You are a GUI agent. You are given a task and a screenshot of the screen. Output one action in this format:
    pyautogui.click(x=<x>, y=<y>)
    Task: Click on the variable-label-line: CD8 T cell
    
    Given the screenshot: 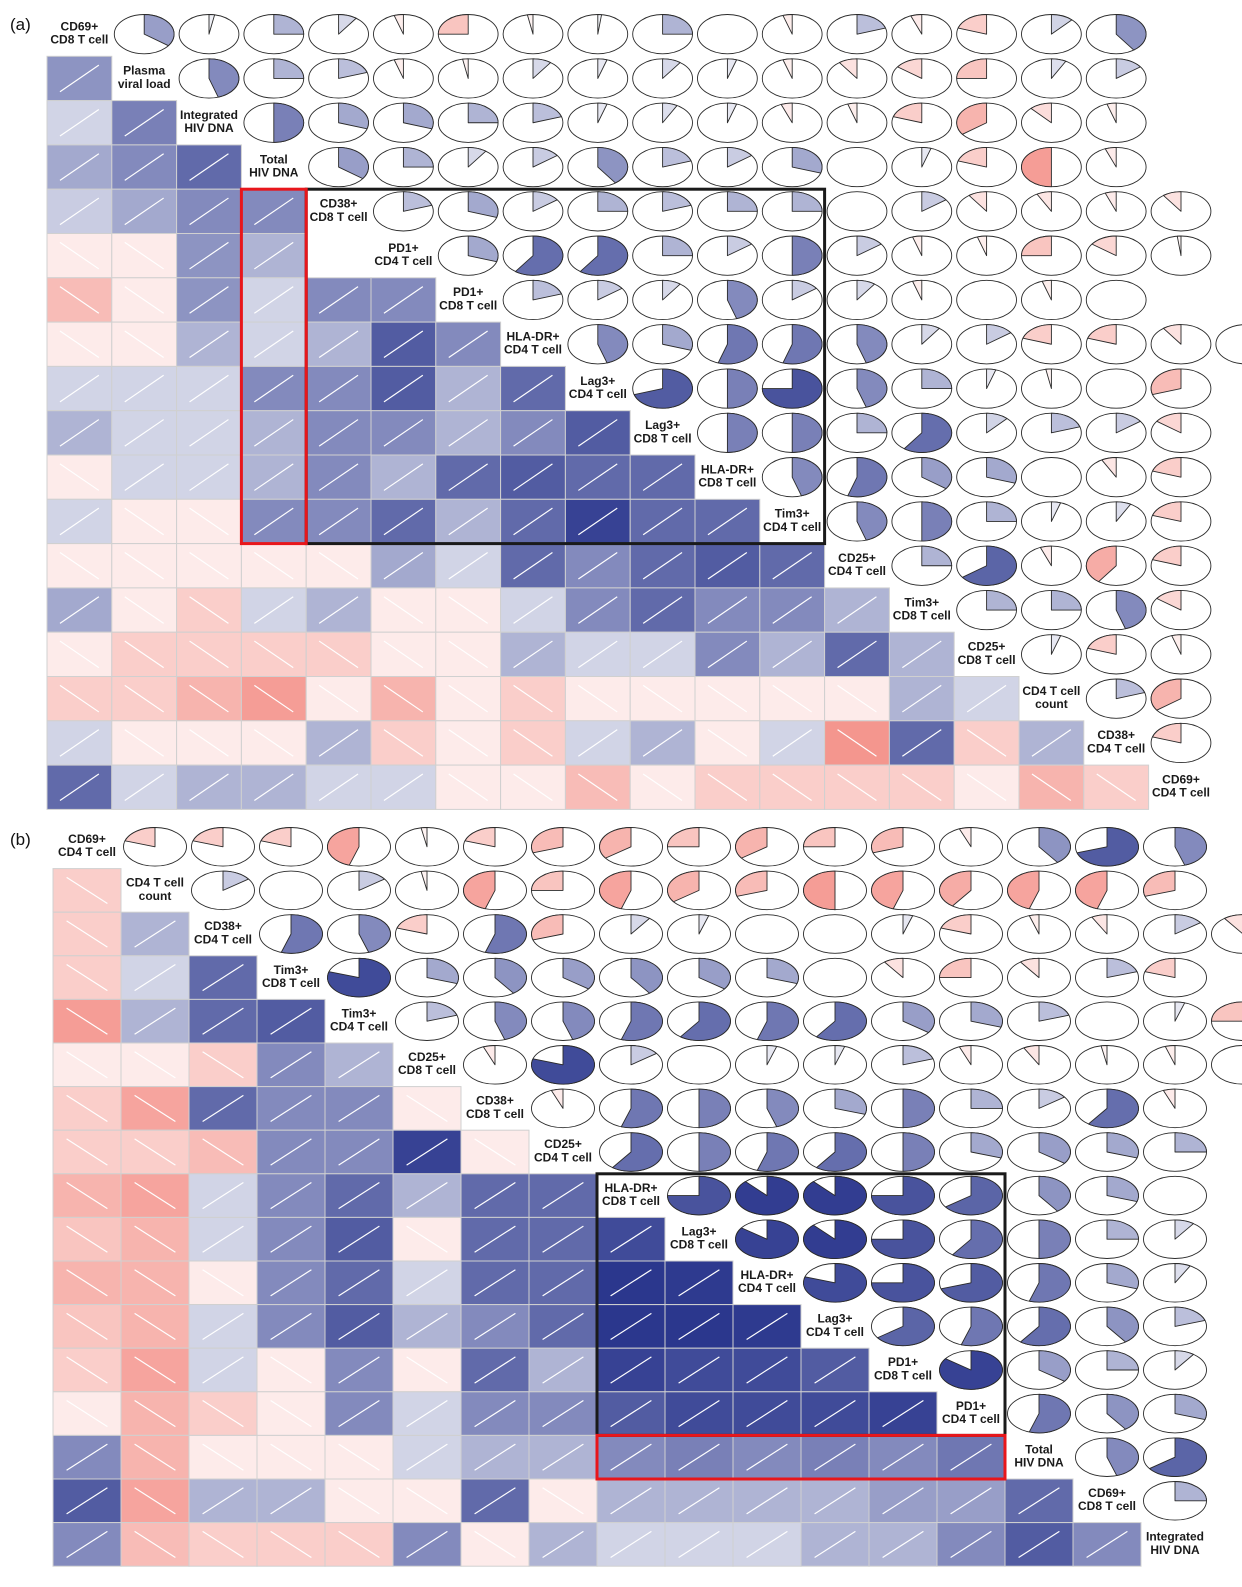 What is the action you would take?
    pyautogui.click(x=427, y=1070)
    